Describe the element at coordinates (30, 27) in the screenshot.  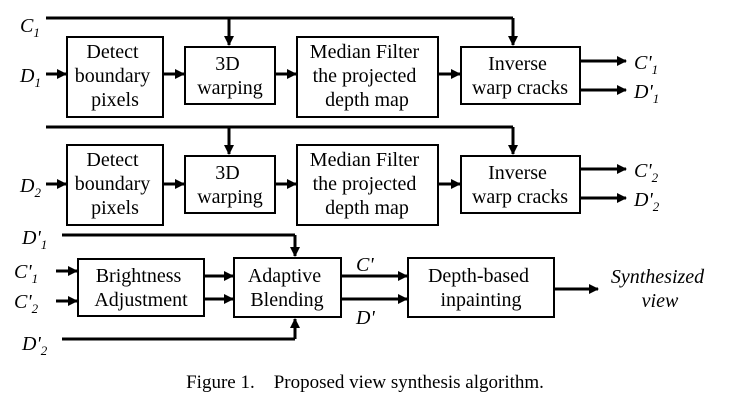
I see `c1-input-label: C1` at that location.